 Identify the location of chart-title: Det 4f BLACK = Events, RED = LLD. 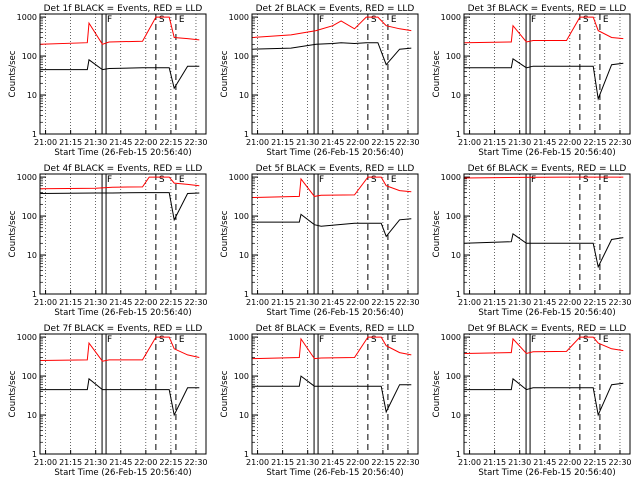
(123, 169).